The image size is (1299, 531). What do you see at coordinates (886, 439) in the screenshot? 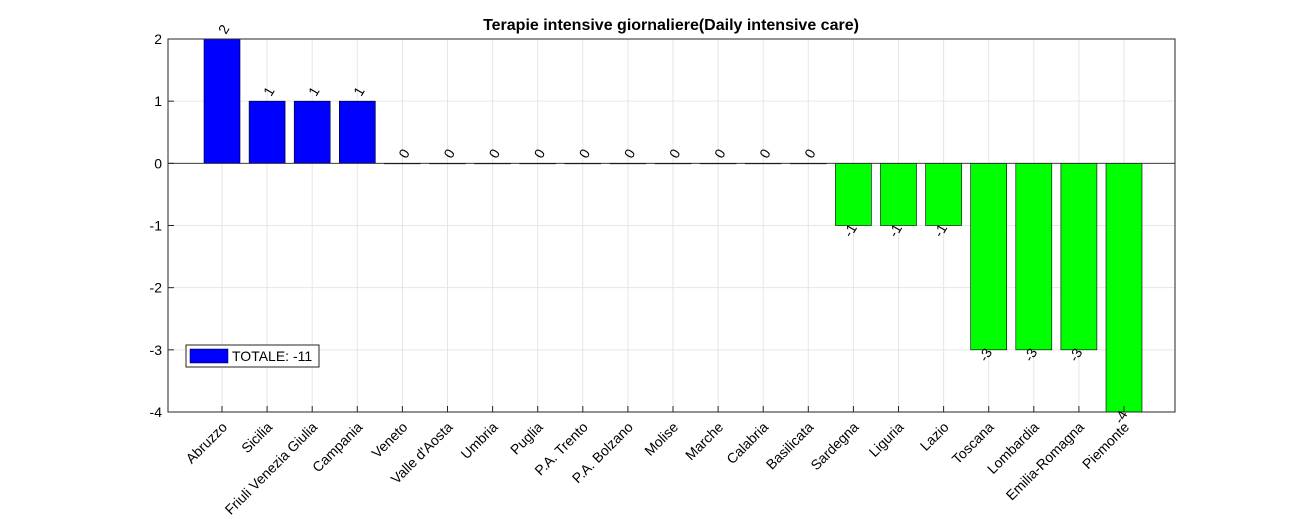
I see `x-tick-label: Liguria` at bounding box center [886, 439].